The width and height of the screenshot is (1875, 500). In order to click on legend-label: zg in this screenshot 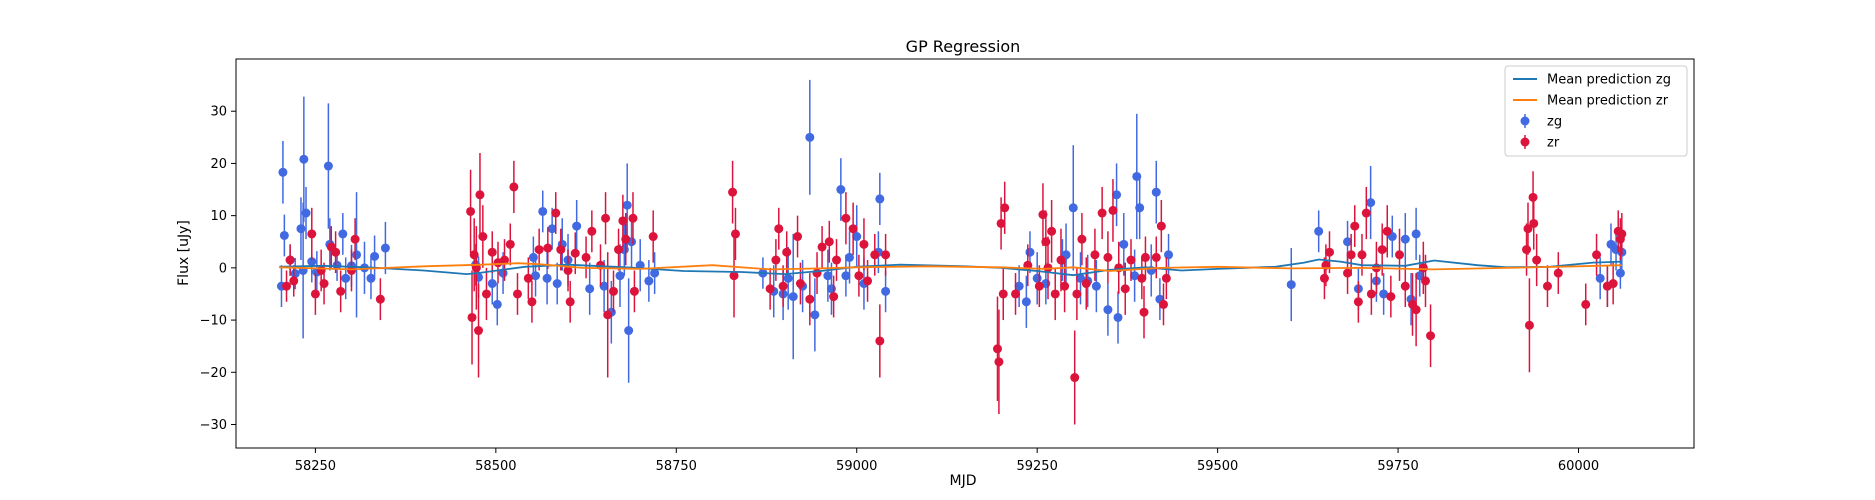, I will do `click(1554, 122)`.